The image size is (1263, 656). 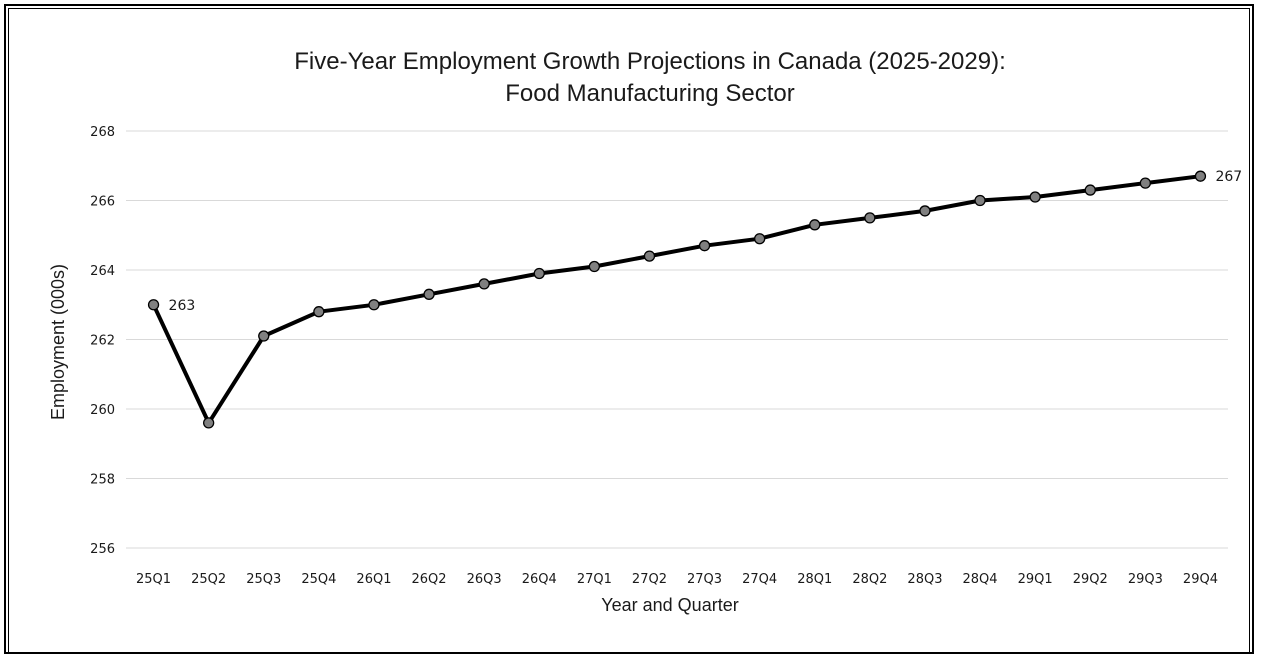 I want to click on x-tick-label: 28Q2, so click(x=869, y=579).